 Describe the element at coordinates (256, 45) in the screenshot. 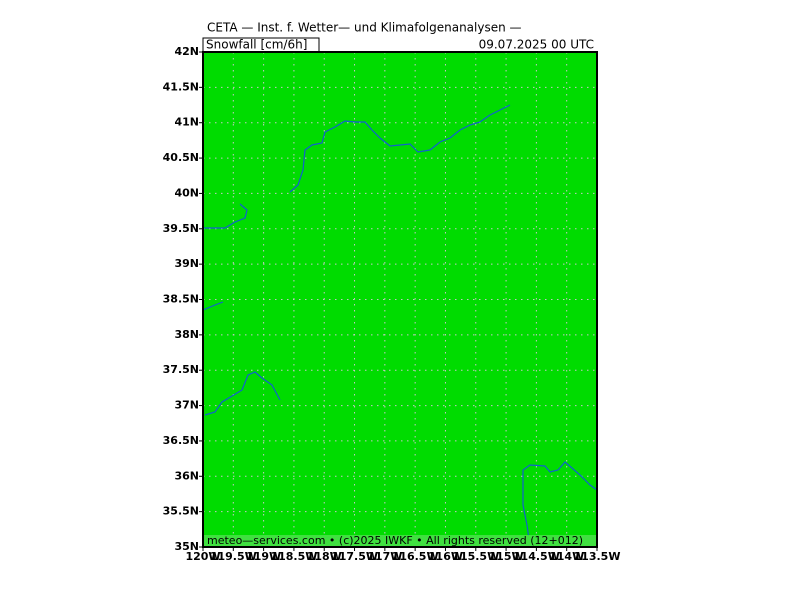

I see `variable-label: Snowfall [cm/6h]` at that location.